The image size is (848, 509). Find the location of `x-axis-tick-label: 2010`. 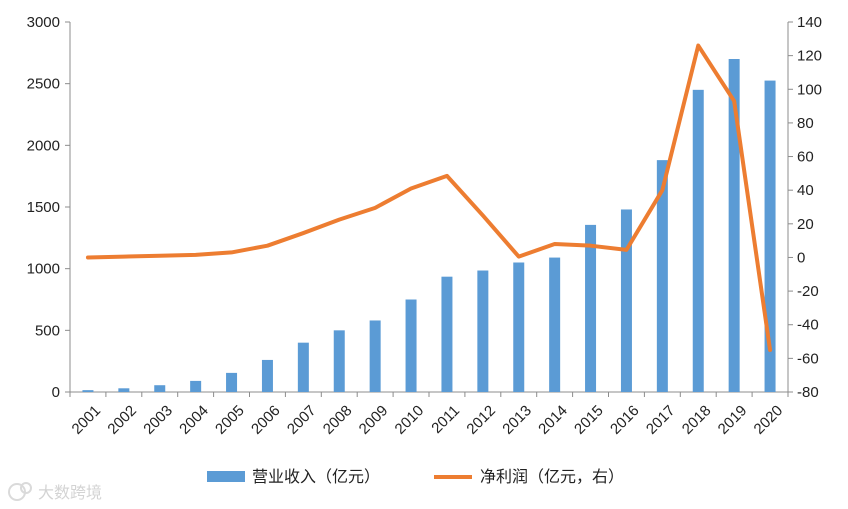

x-axis-tick-label: 2010 is located at coordinates (410, 420).